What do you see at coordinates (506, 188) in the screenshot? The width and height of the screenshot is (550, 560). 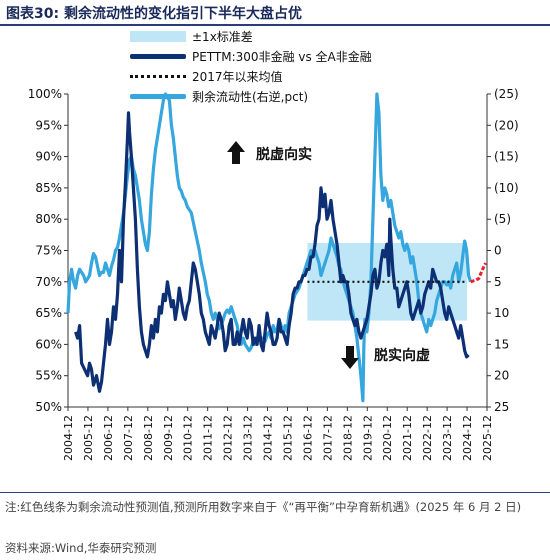 I see `y-right-tick-label: (10)` at bounding box center [506, 188].